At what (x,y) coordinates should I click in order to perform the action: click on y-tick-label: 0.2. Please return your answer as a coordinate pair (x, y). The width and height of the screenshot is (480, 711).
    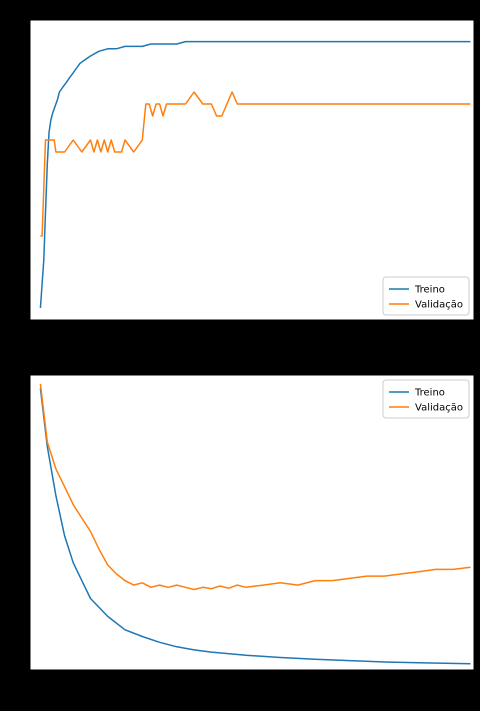
    Looking at the image, I should click on (16, 581).